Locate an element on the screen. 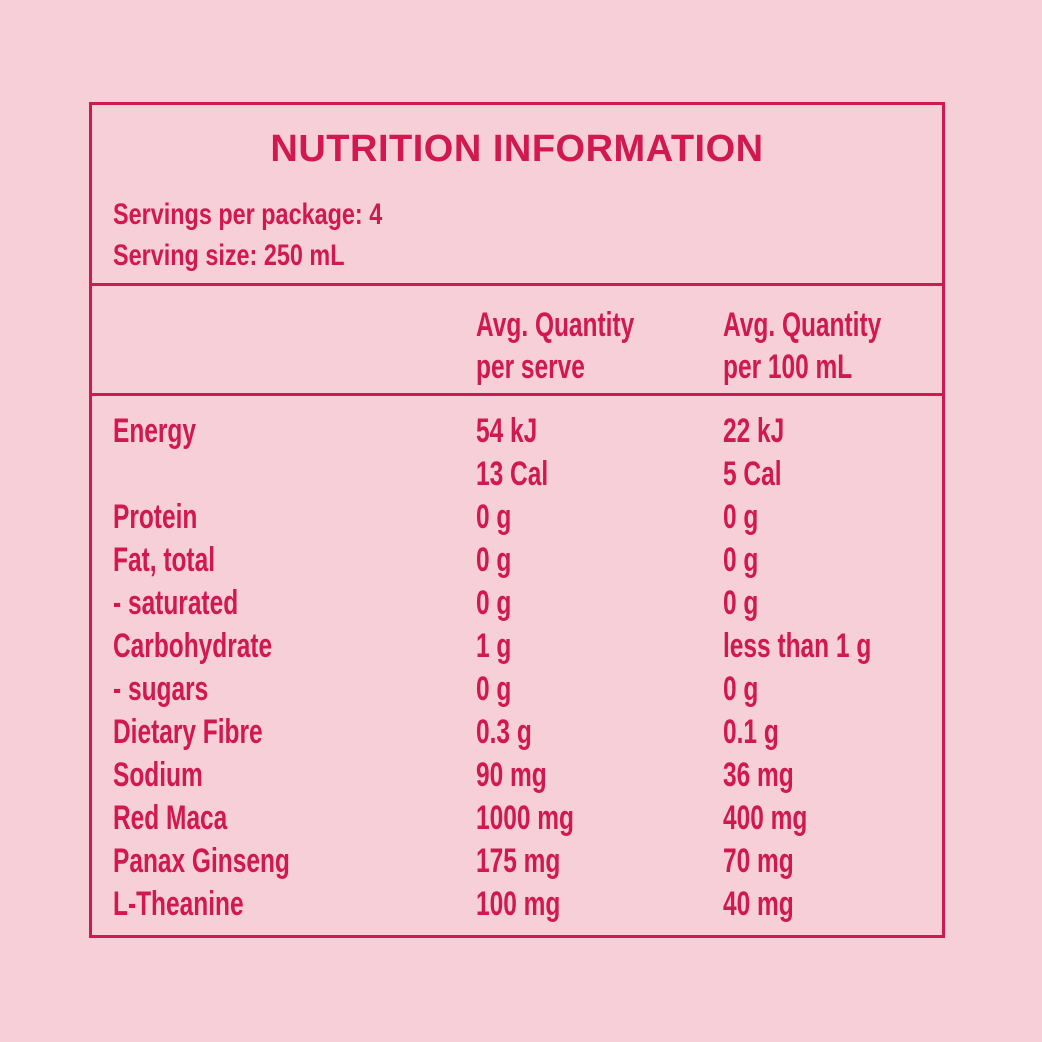 This screenshot has height=1042, width=1042. per-100ml-value: 0.1 g is located at coordinates (751, 732).